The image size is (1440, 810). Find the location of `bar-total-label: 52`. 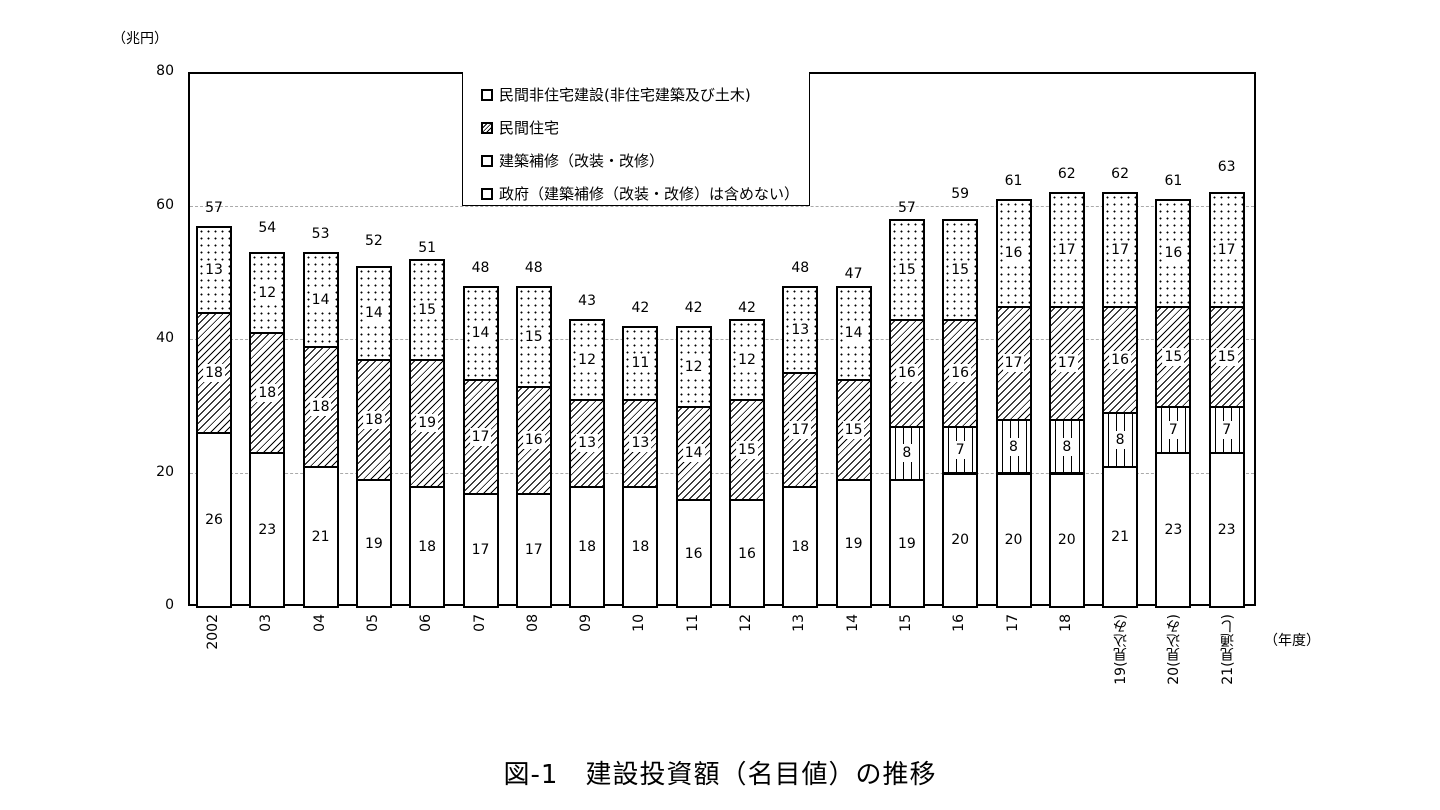

bar-total-label: 52 is located at coordinates (373, 240).